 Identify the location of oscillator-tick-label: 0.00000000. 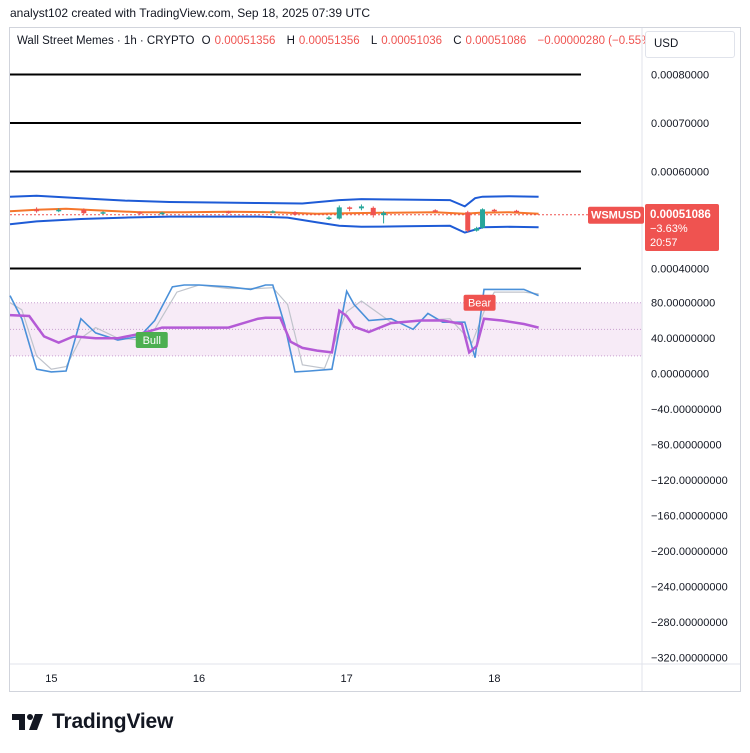
(680, 375).